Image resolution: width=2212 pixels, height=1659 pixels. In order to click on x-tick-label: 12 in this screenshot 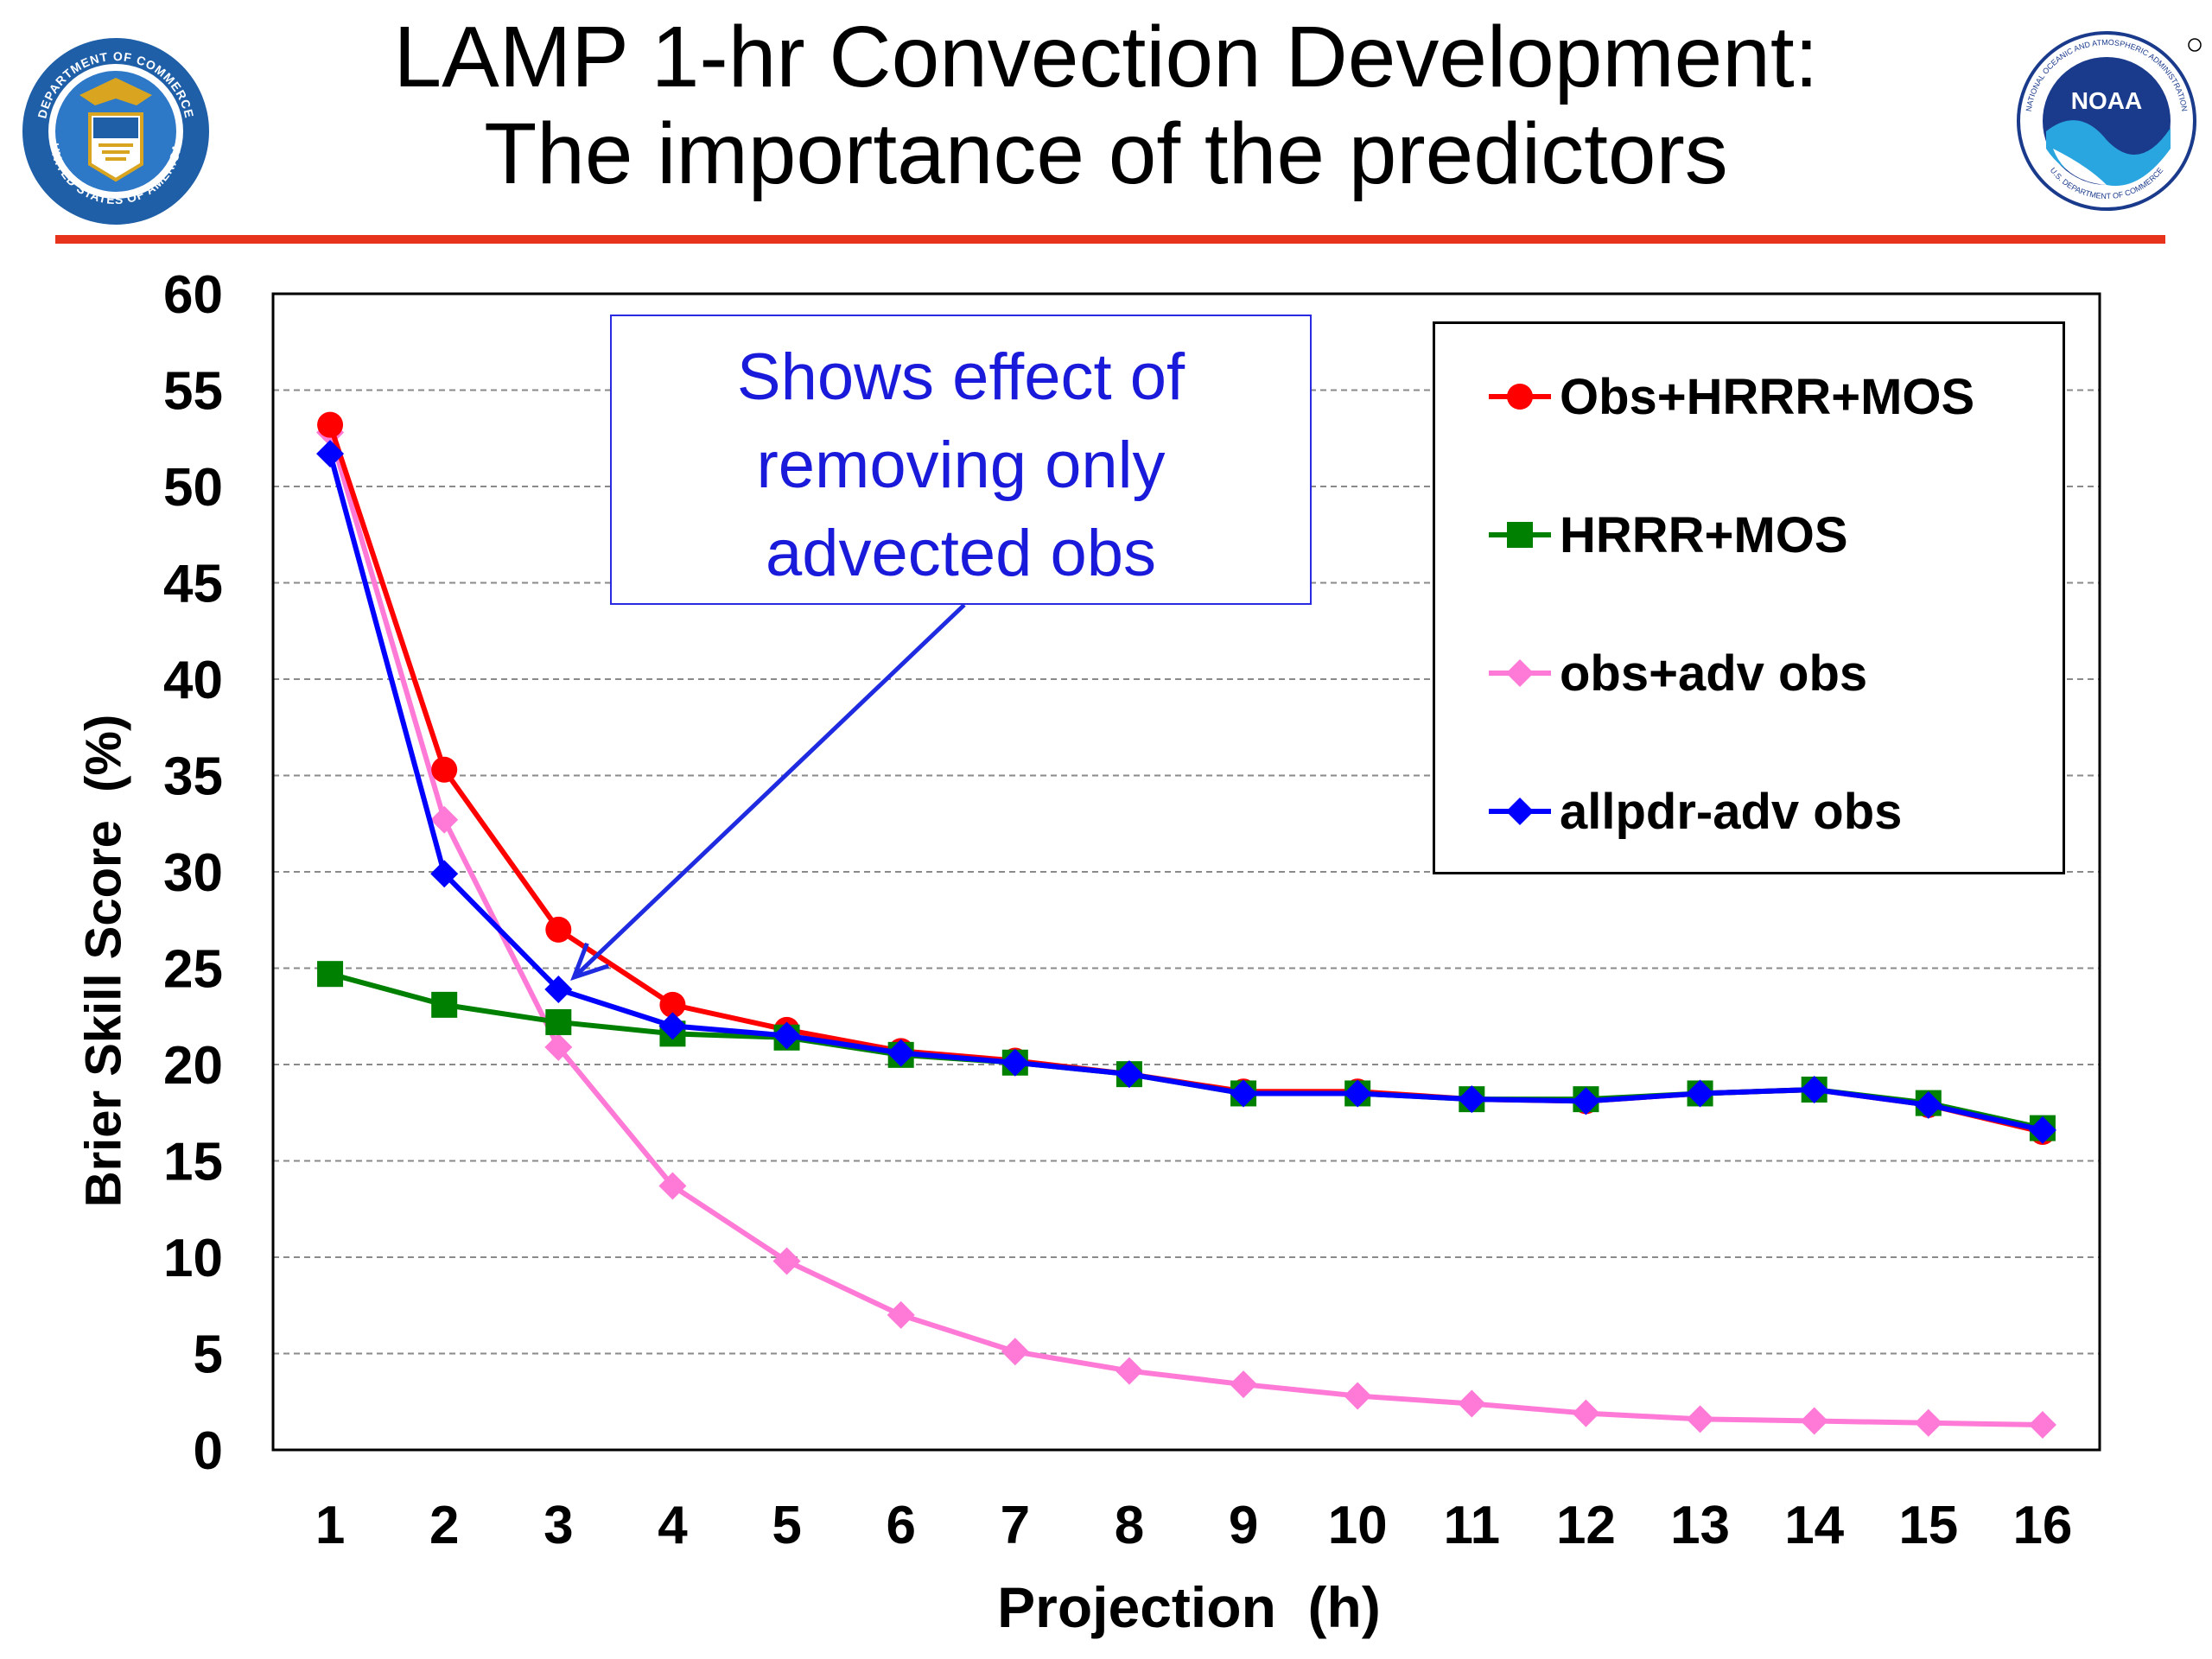, I will do `click(1586, 1525)`.